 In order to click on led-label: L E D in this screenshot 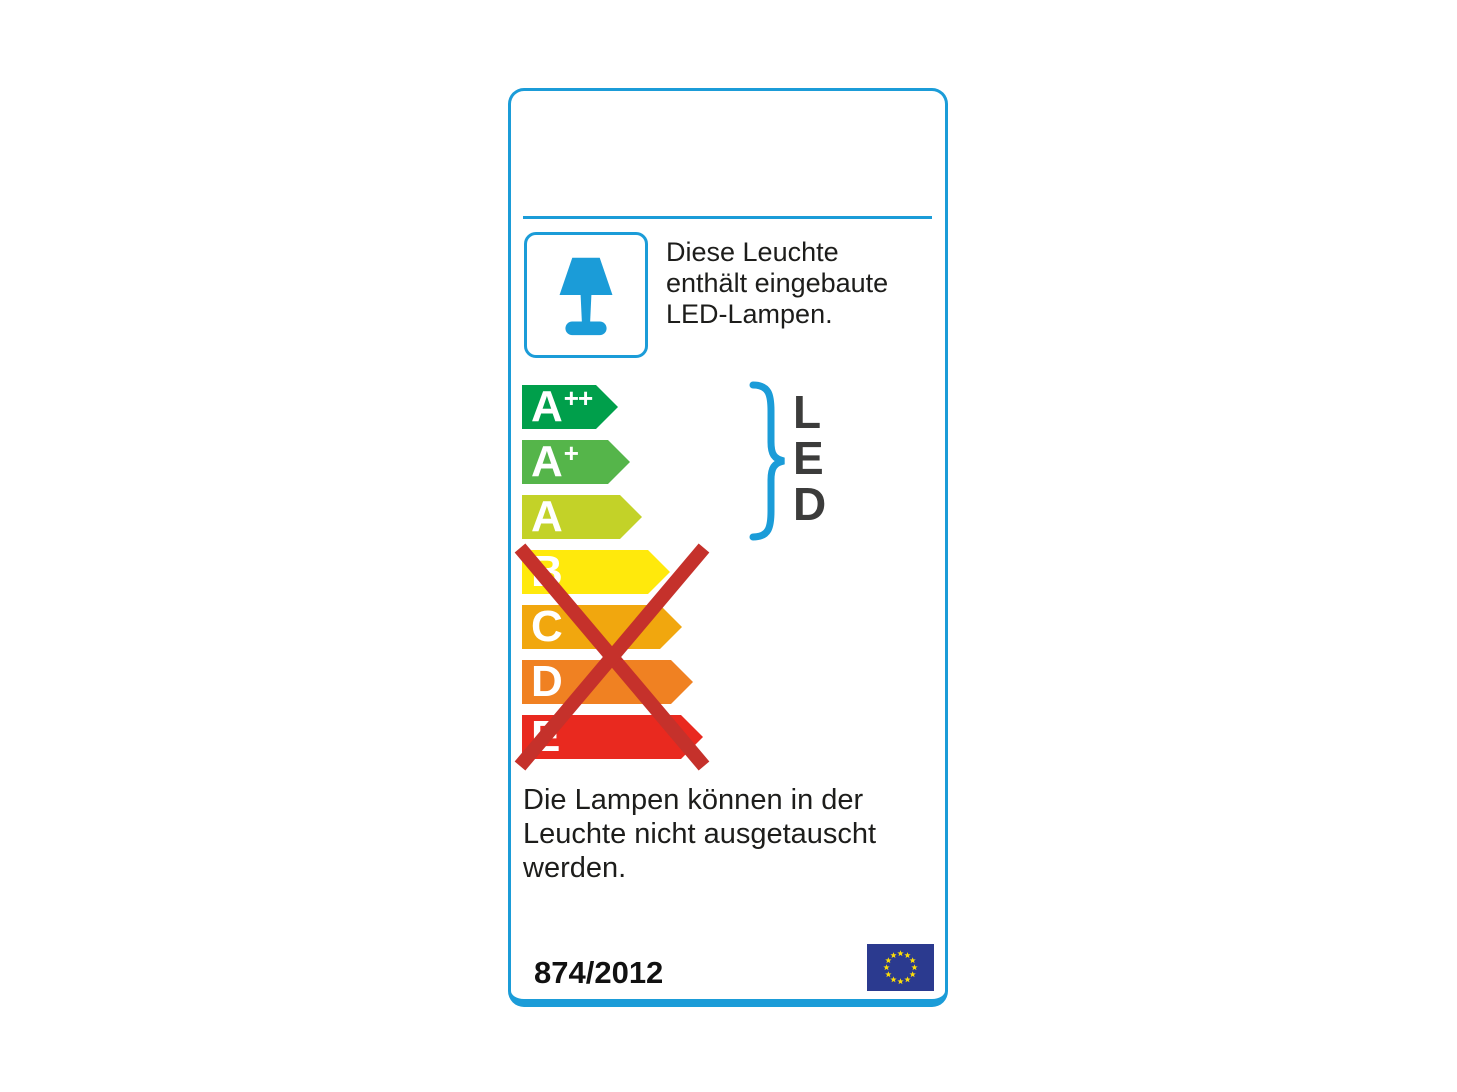, I will do `click(809, 458)`.